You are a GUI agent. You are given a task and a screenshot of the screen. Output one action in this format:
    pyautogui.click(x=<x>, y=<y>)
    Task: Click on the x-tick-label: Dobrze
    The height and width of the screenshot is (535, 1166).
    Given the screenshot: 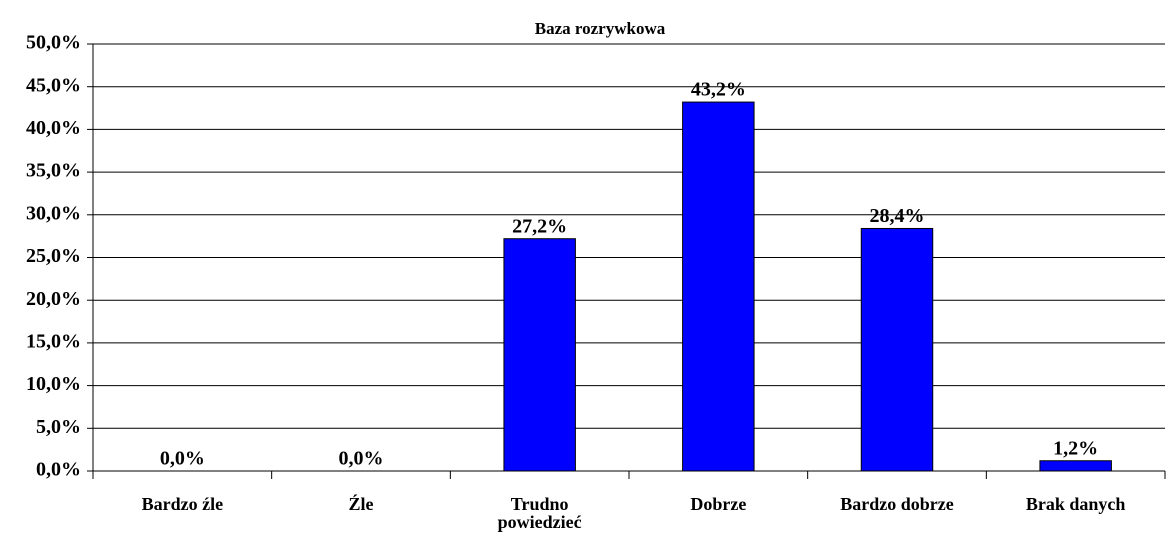 What is the action you would take?
    pyautogui.click(x=718, y=504)
    